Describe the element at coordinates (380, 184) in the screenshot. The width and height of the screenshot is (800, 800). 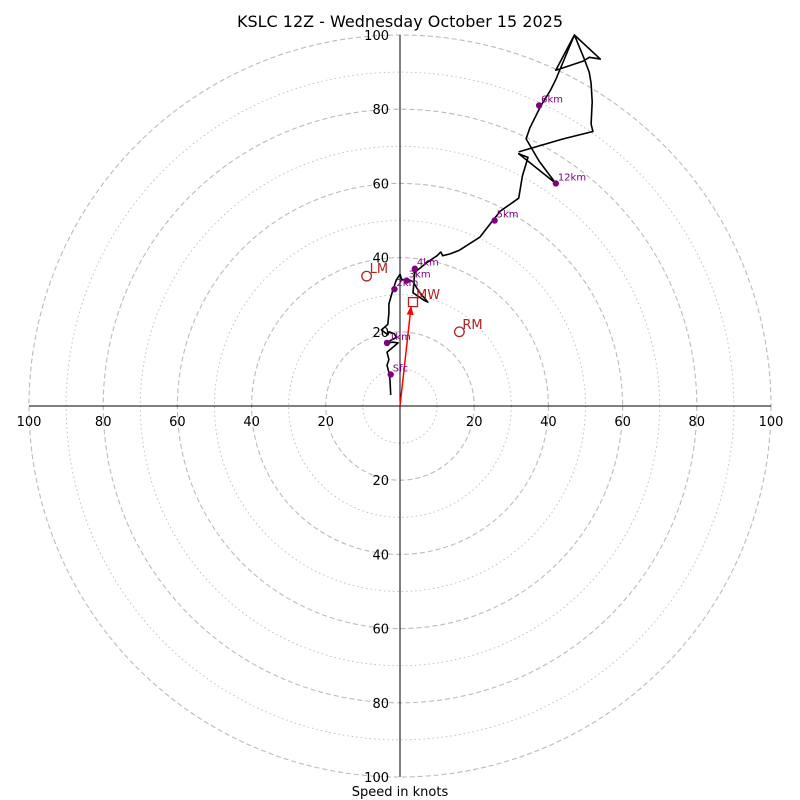
I see `y-tick-label-top: 60` at that location.